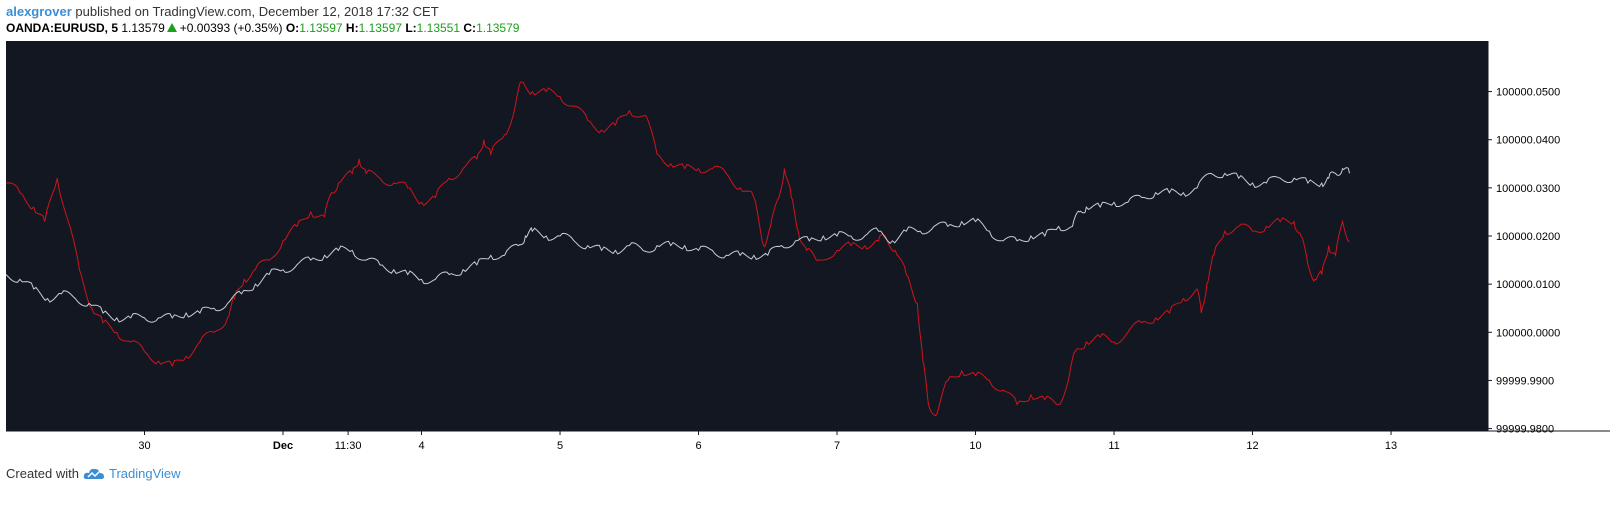  I want to click on x-tick-label: 5, so click(560, 446).